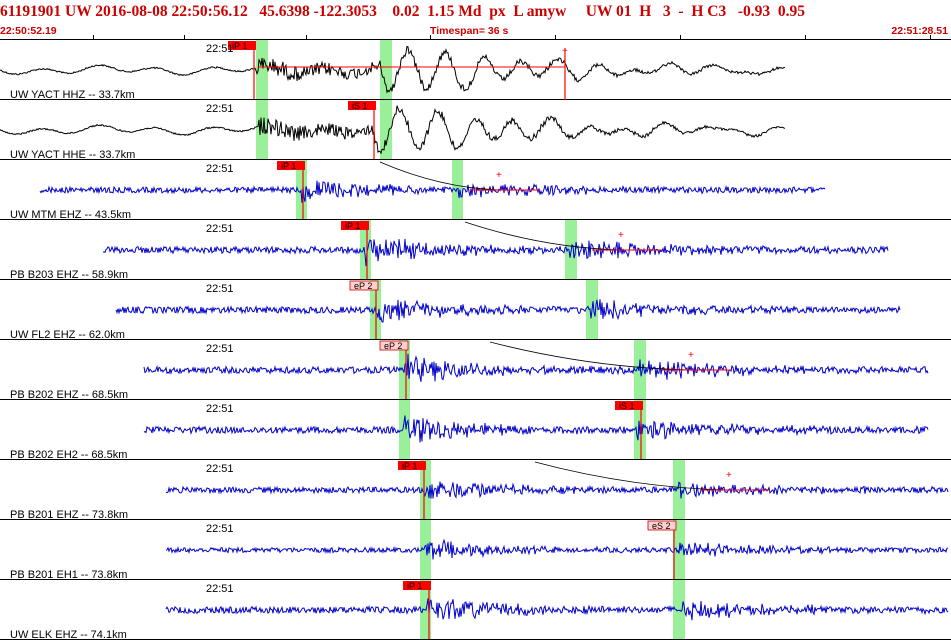  What do you see at coordinates (68, 634) in the screenshot?
I see `station-label: UW ELK EHZ -- 74.1km` at bounding box center [68, 634].